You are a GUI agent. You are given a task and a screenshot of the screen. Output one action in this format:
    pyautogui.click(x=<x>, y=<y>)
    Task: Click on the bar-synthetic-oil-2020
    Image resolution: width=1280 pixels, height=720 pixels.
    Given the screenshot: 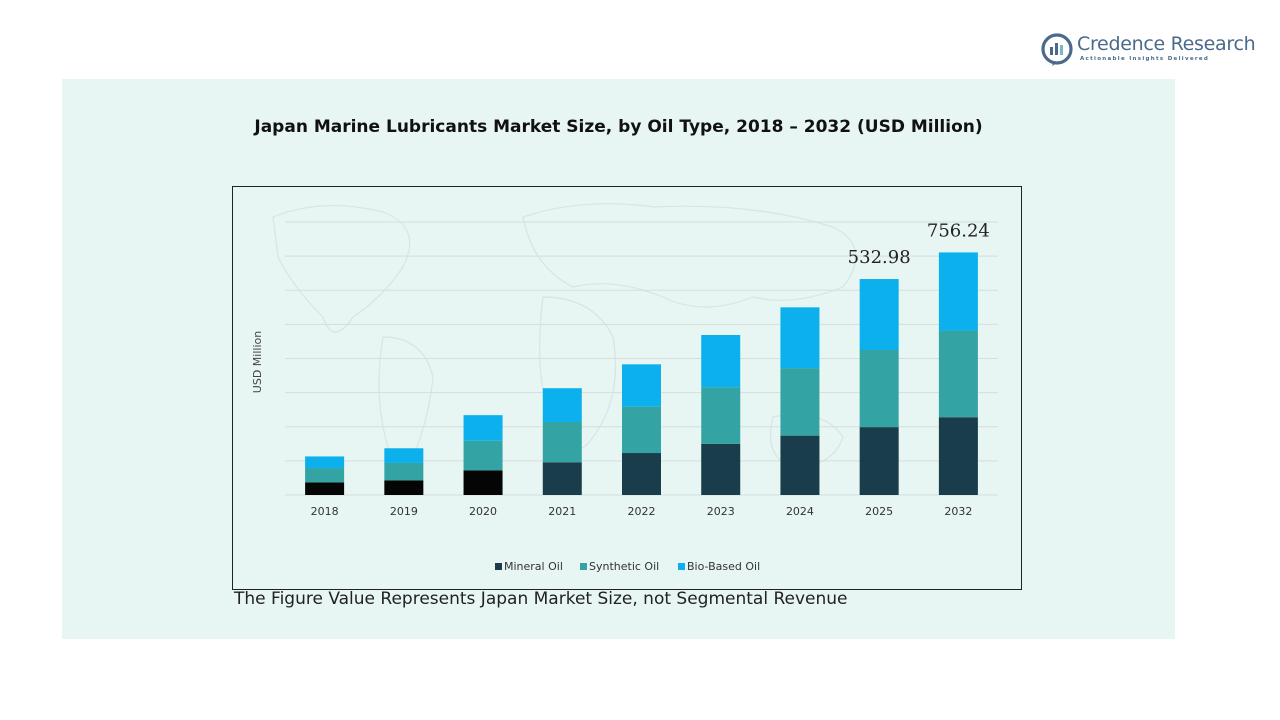 What is the action you would take?
    pyautogui.click(x=483, y=455)
    